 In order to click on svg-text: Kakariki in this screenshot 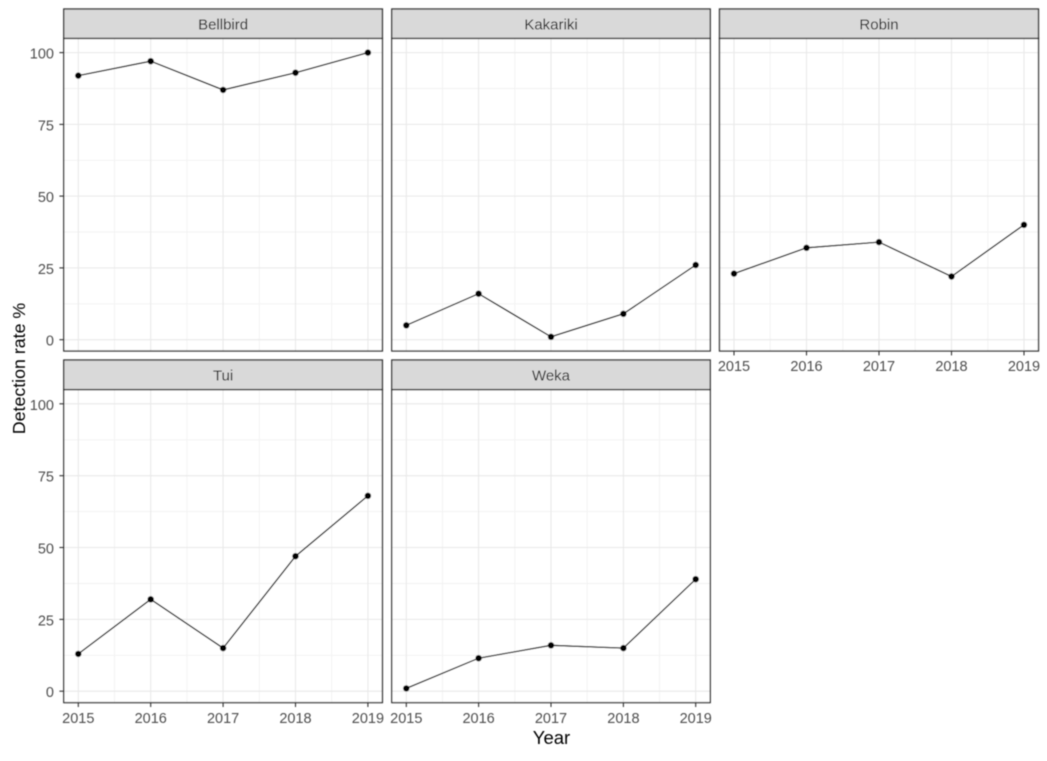, I will do `click(550, 25)`.